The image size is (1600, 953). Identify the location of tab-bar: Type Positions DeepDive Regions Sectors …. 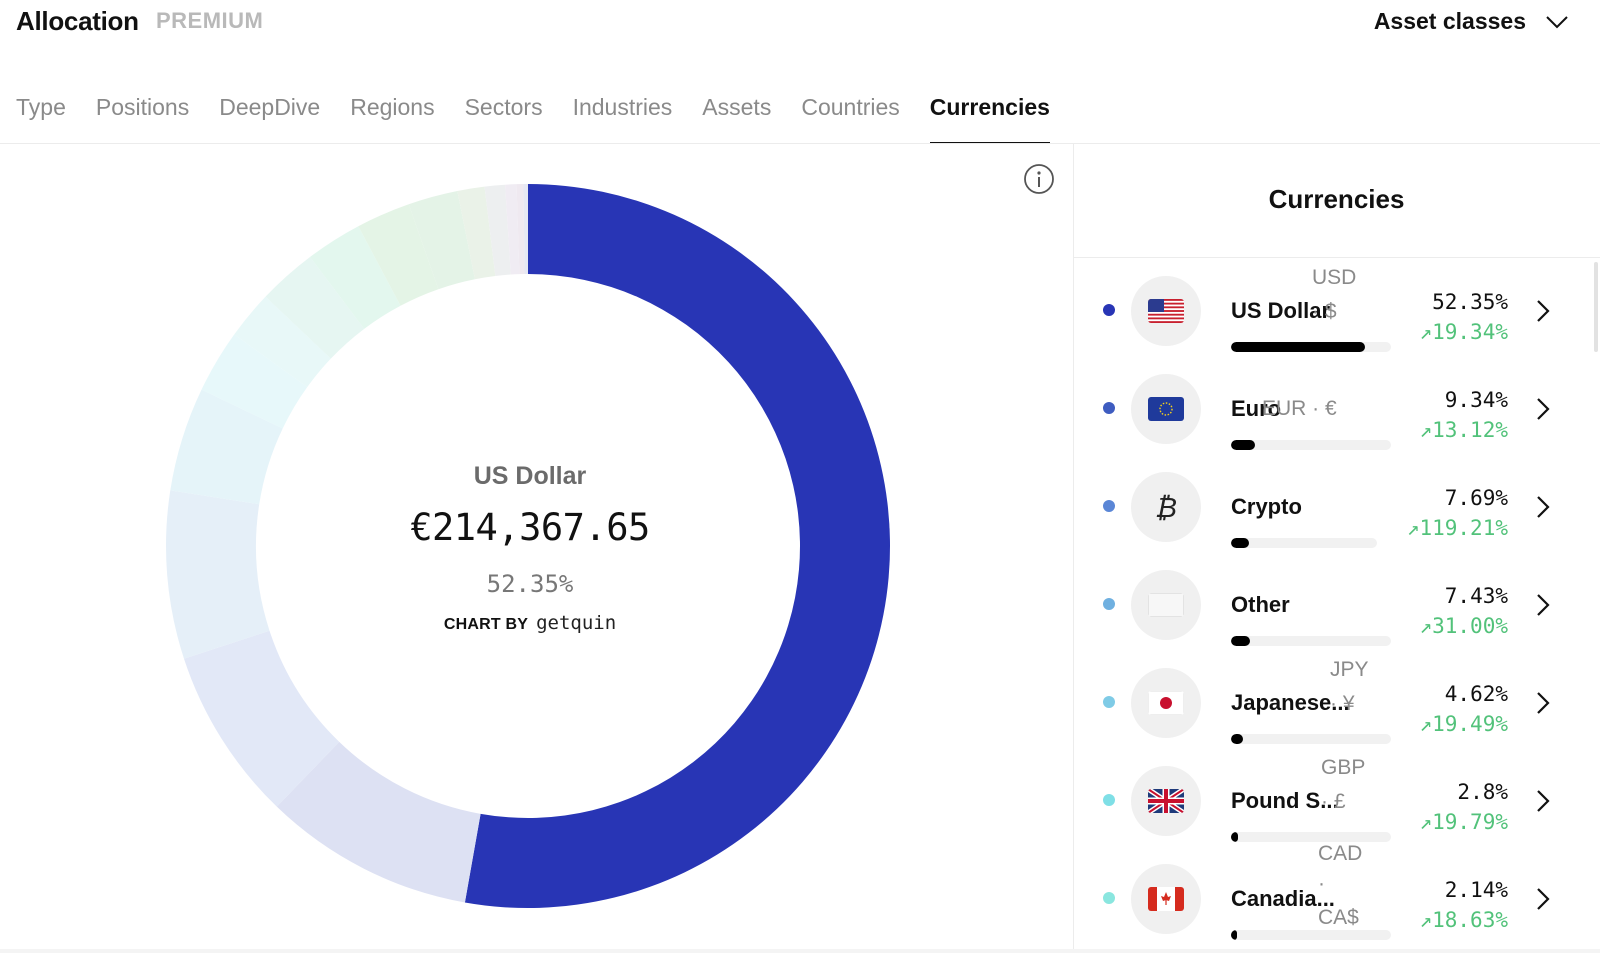
(532, 111).